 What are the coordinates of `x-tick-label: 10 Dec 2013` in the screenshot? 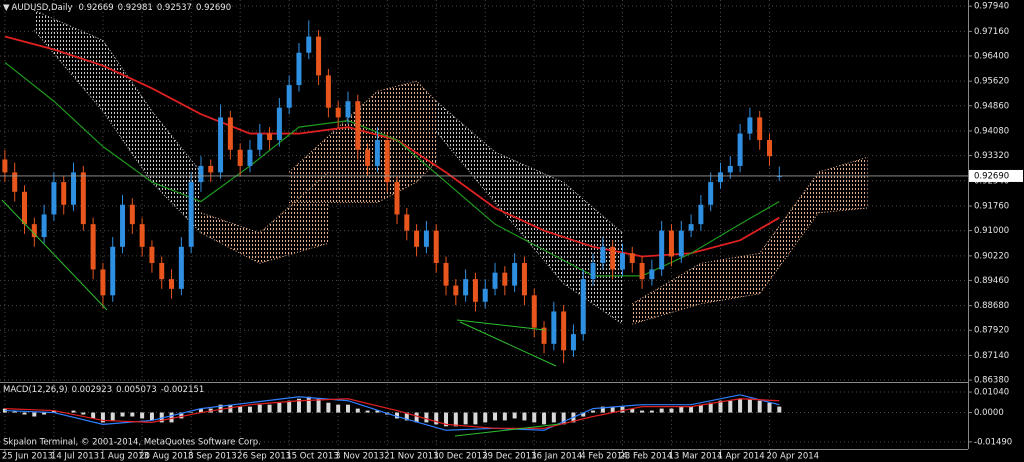 It's located at (460, 457).